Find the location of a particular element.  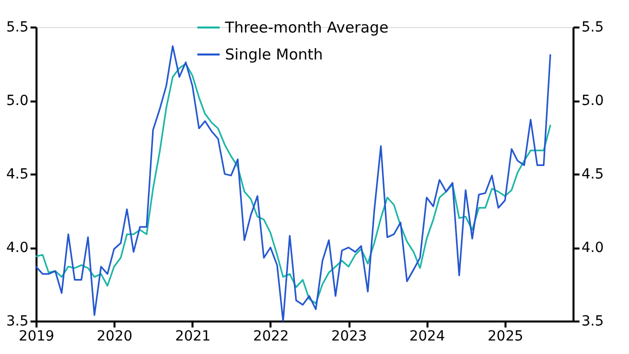

legend-label: Single Month is located at coordinates (274, 55).